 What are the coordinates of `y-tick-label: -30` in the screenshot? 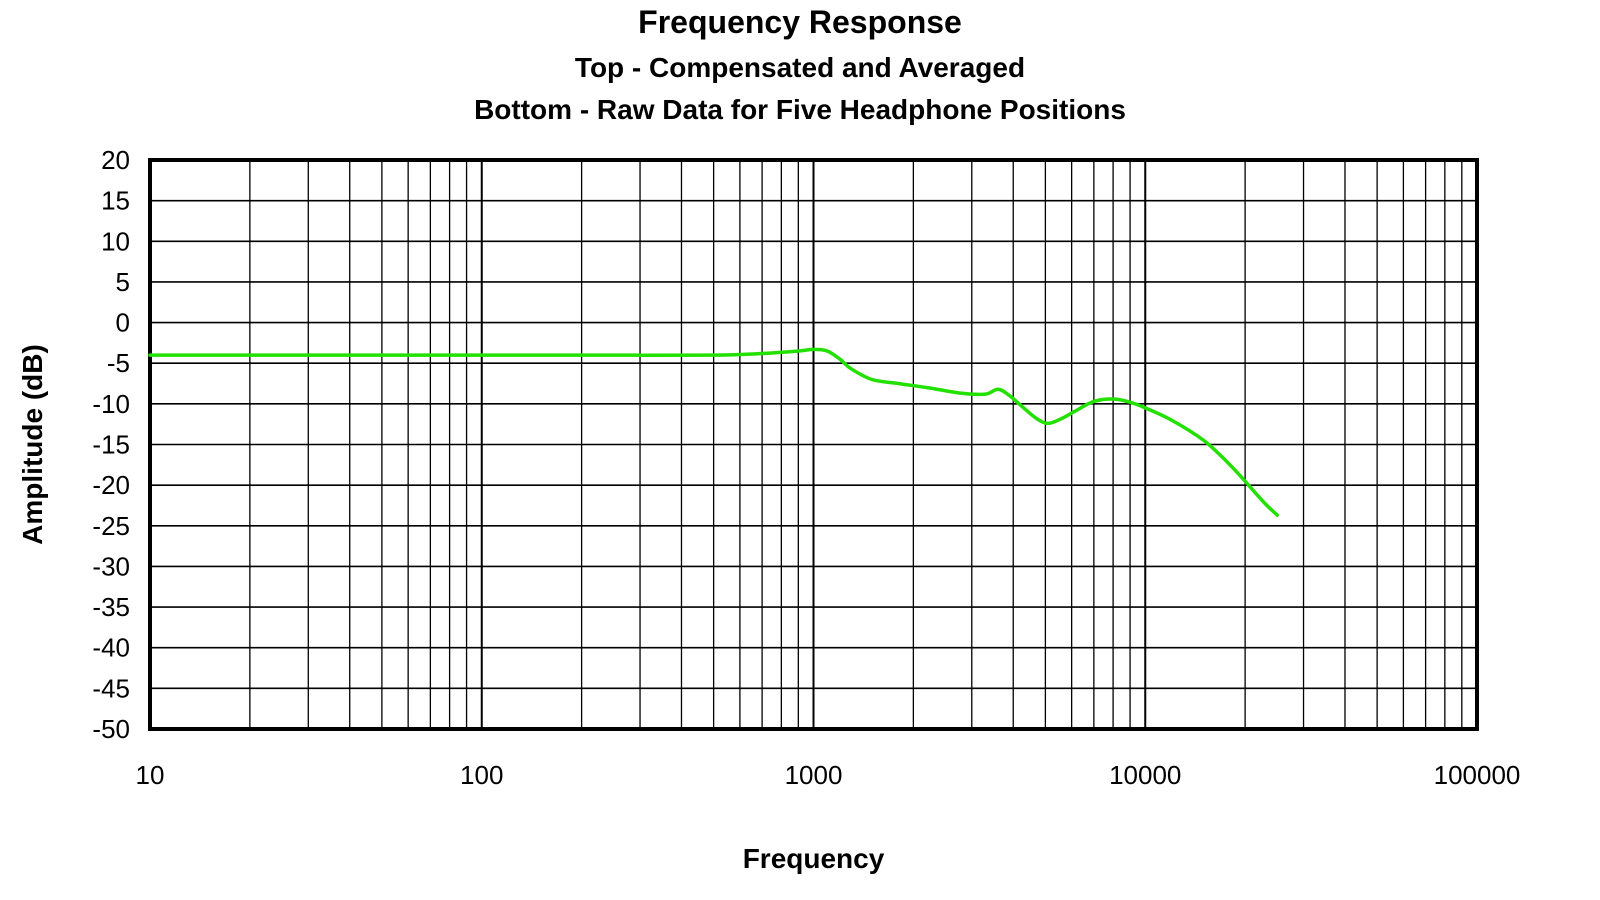 It's located at (111, 566).